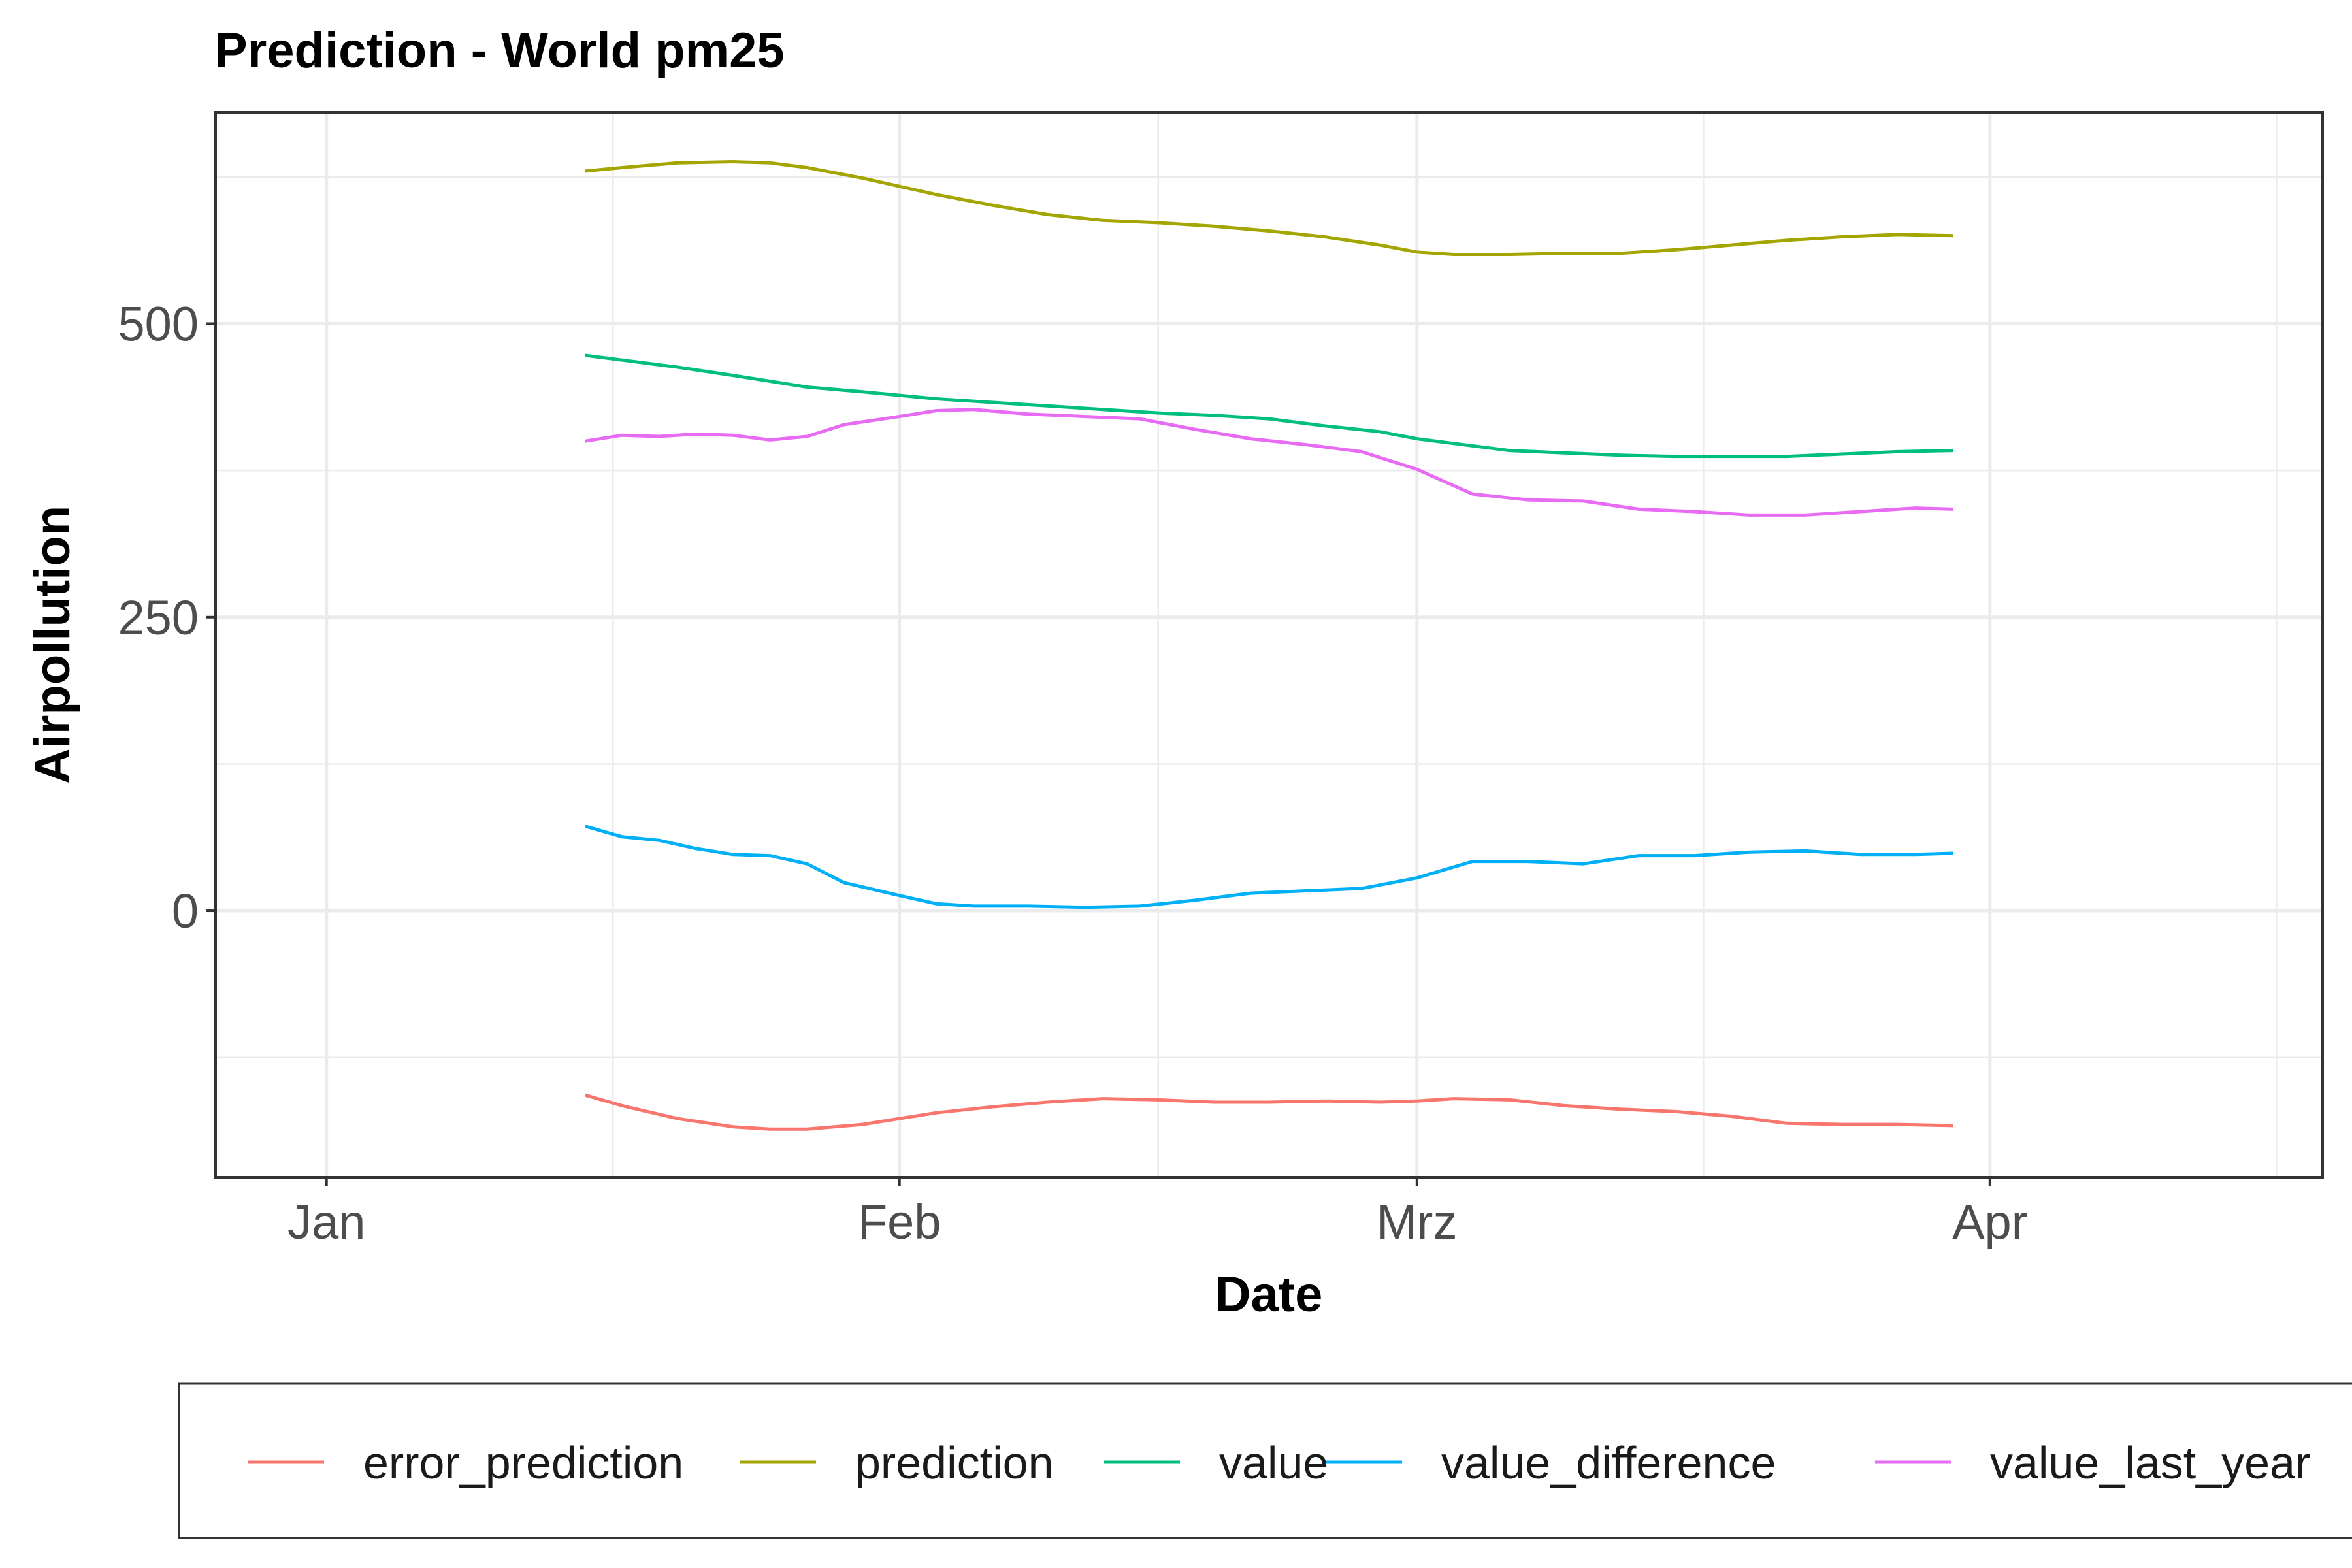 The width and height of the screenshot is (2352, 1568). What do you see at coordinates (1417, 1222) in the screenshot?
I see `x-tick-label: Mrz` at bounding box center [1417, 1222].